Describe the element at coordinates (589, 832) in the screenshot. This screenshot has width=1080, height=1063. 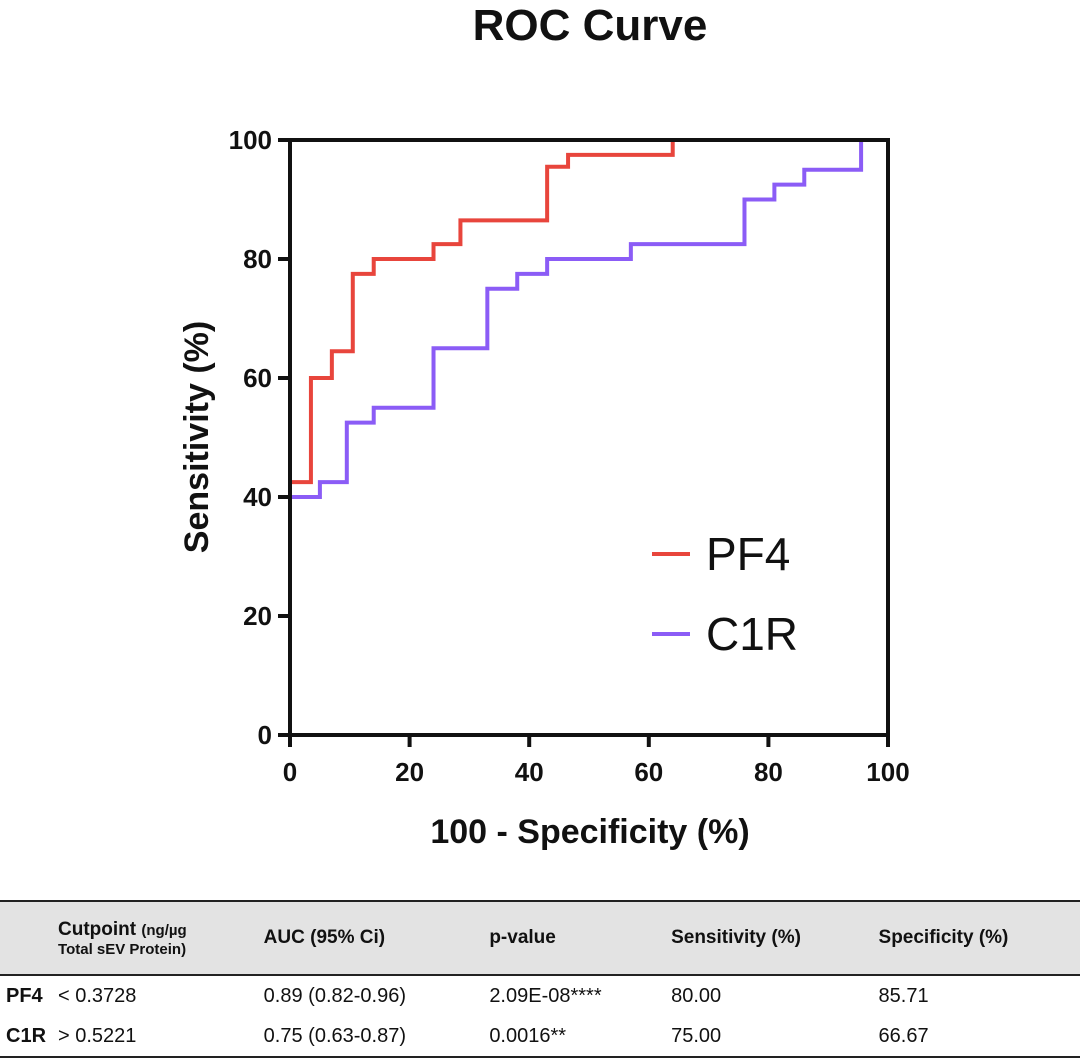
I see `x-axis-label: 100 - Specificity (%)` at that location.